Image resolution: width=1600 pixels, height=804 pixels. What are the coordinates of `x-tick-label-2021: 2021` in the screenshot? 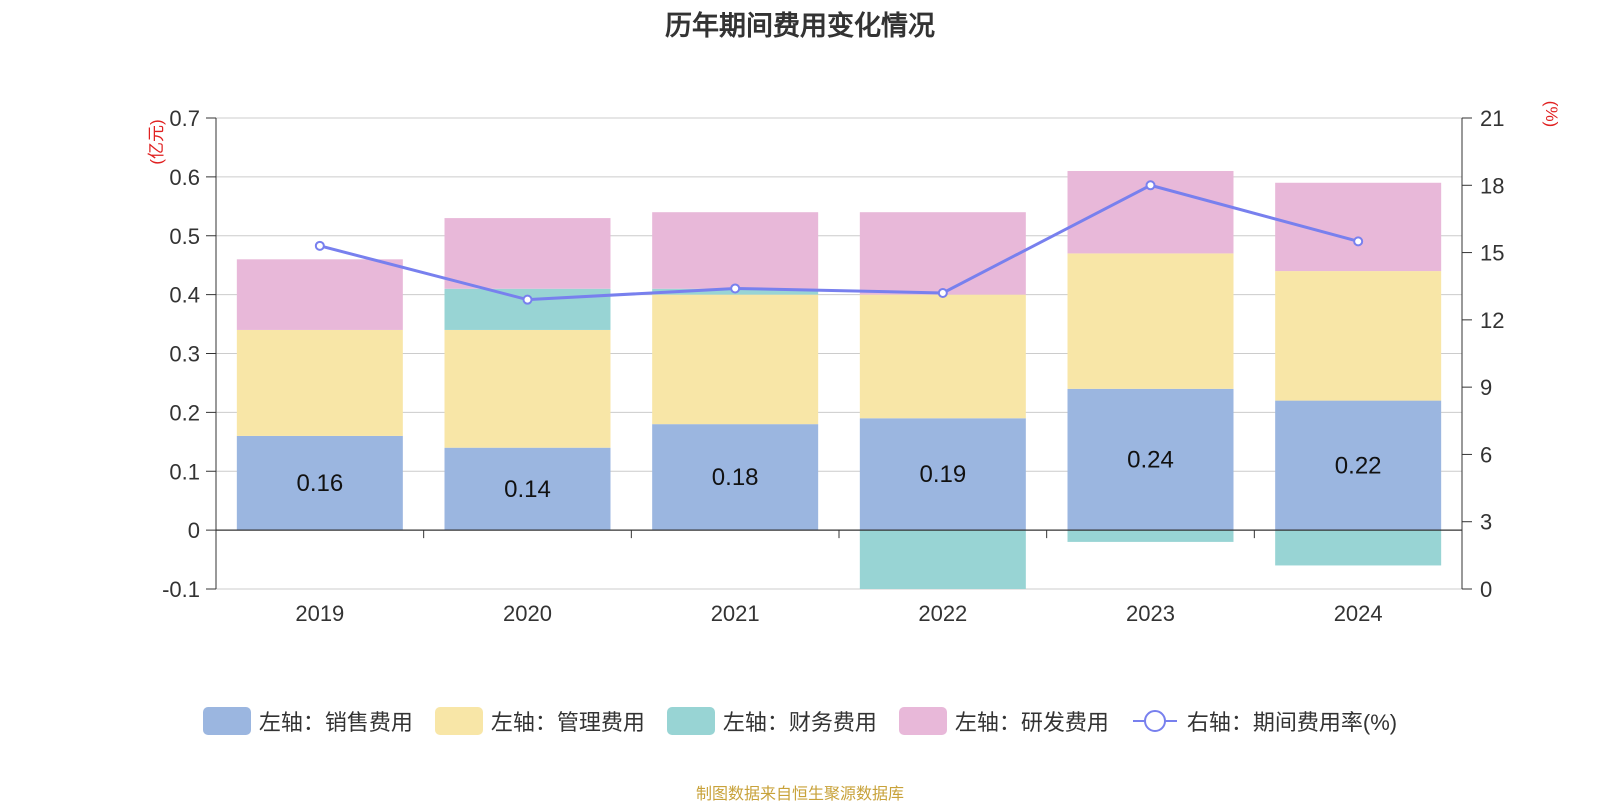 It's located at (735, 613).